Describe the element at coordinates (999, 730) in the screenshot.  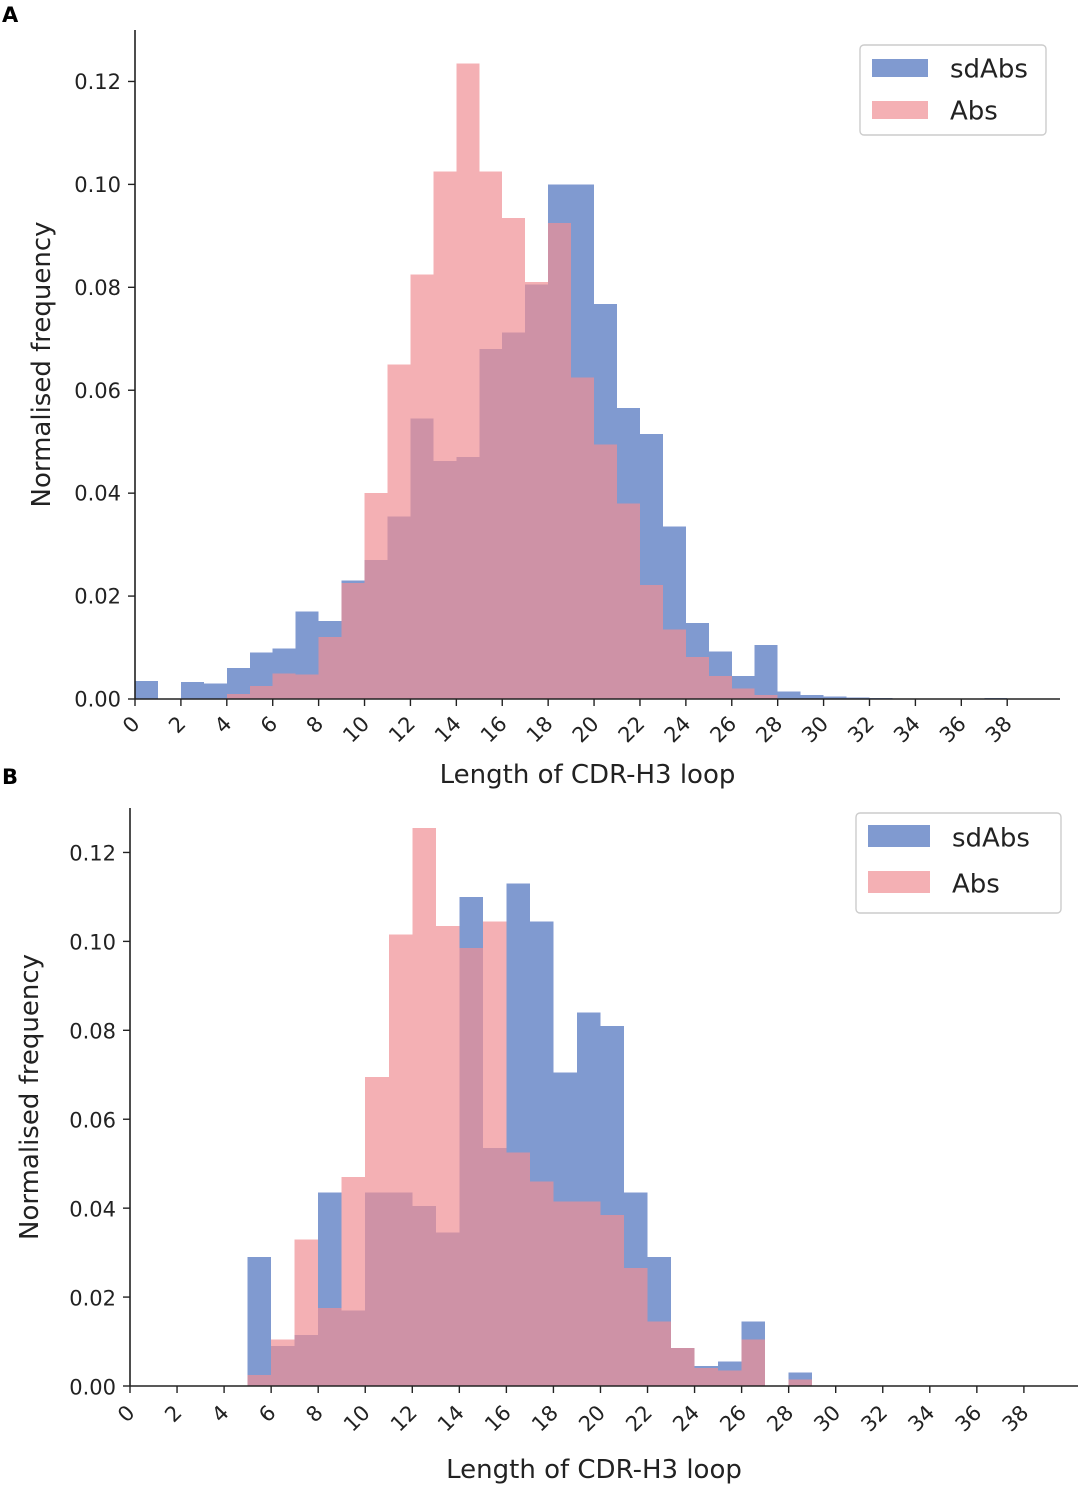
I see `x-tick-label: 38` at that location.